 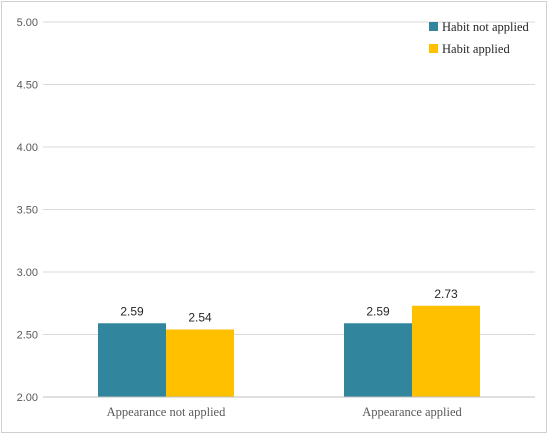 What do you see at coordinates (412, 412) in the screenshot?
I see `x-category-label: Appearance applied` at bounding box center [412, 412].